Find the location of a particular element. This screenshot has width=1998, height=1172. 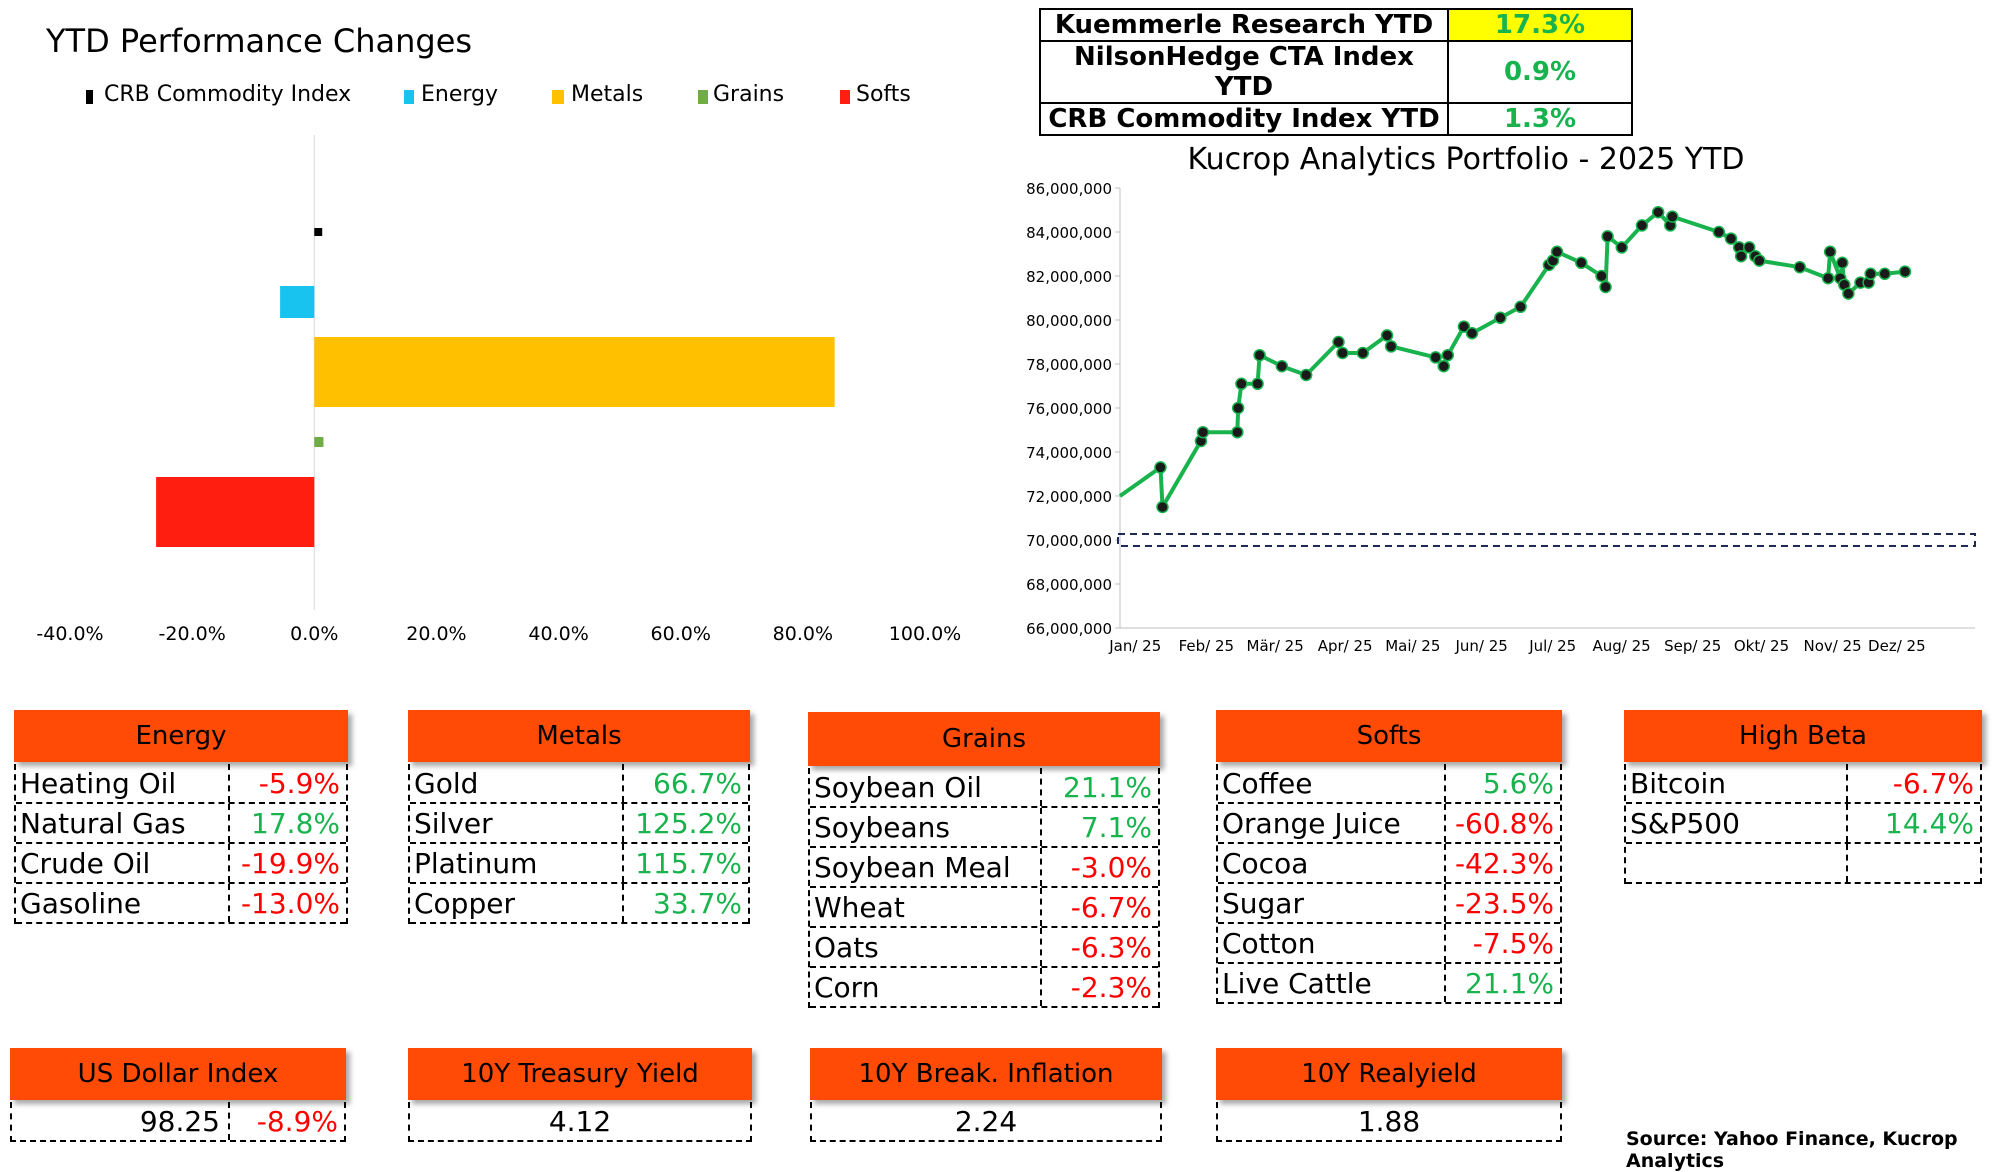

commodity-name: Gasoline is located at coordinates (123, 903).